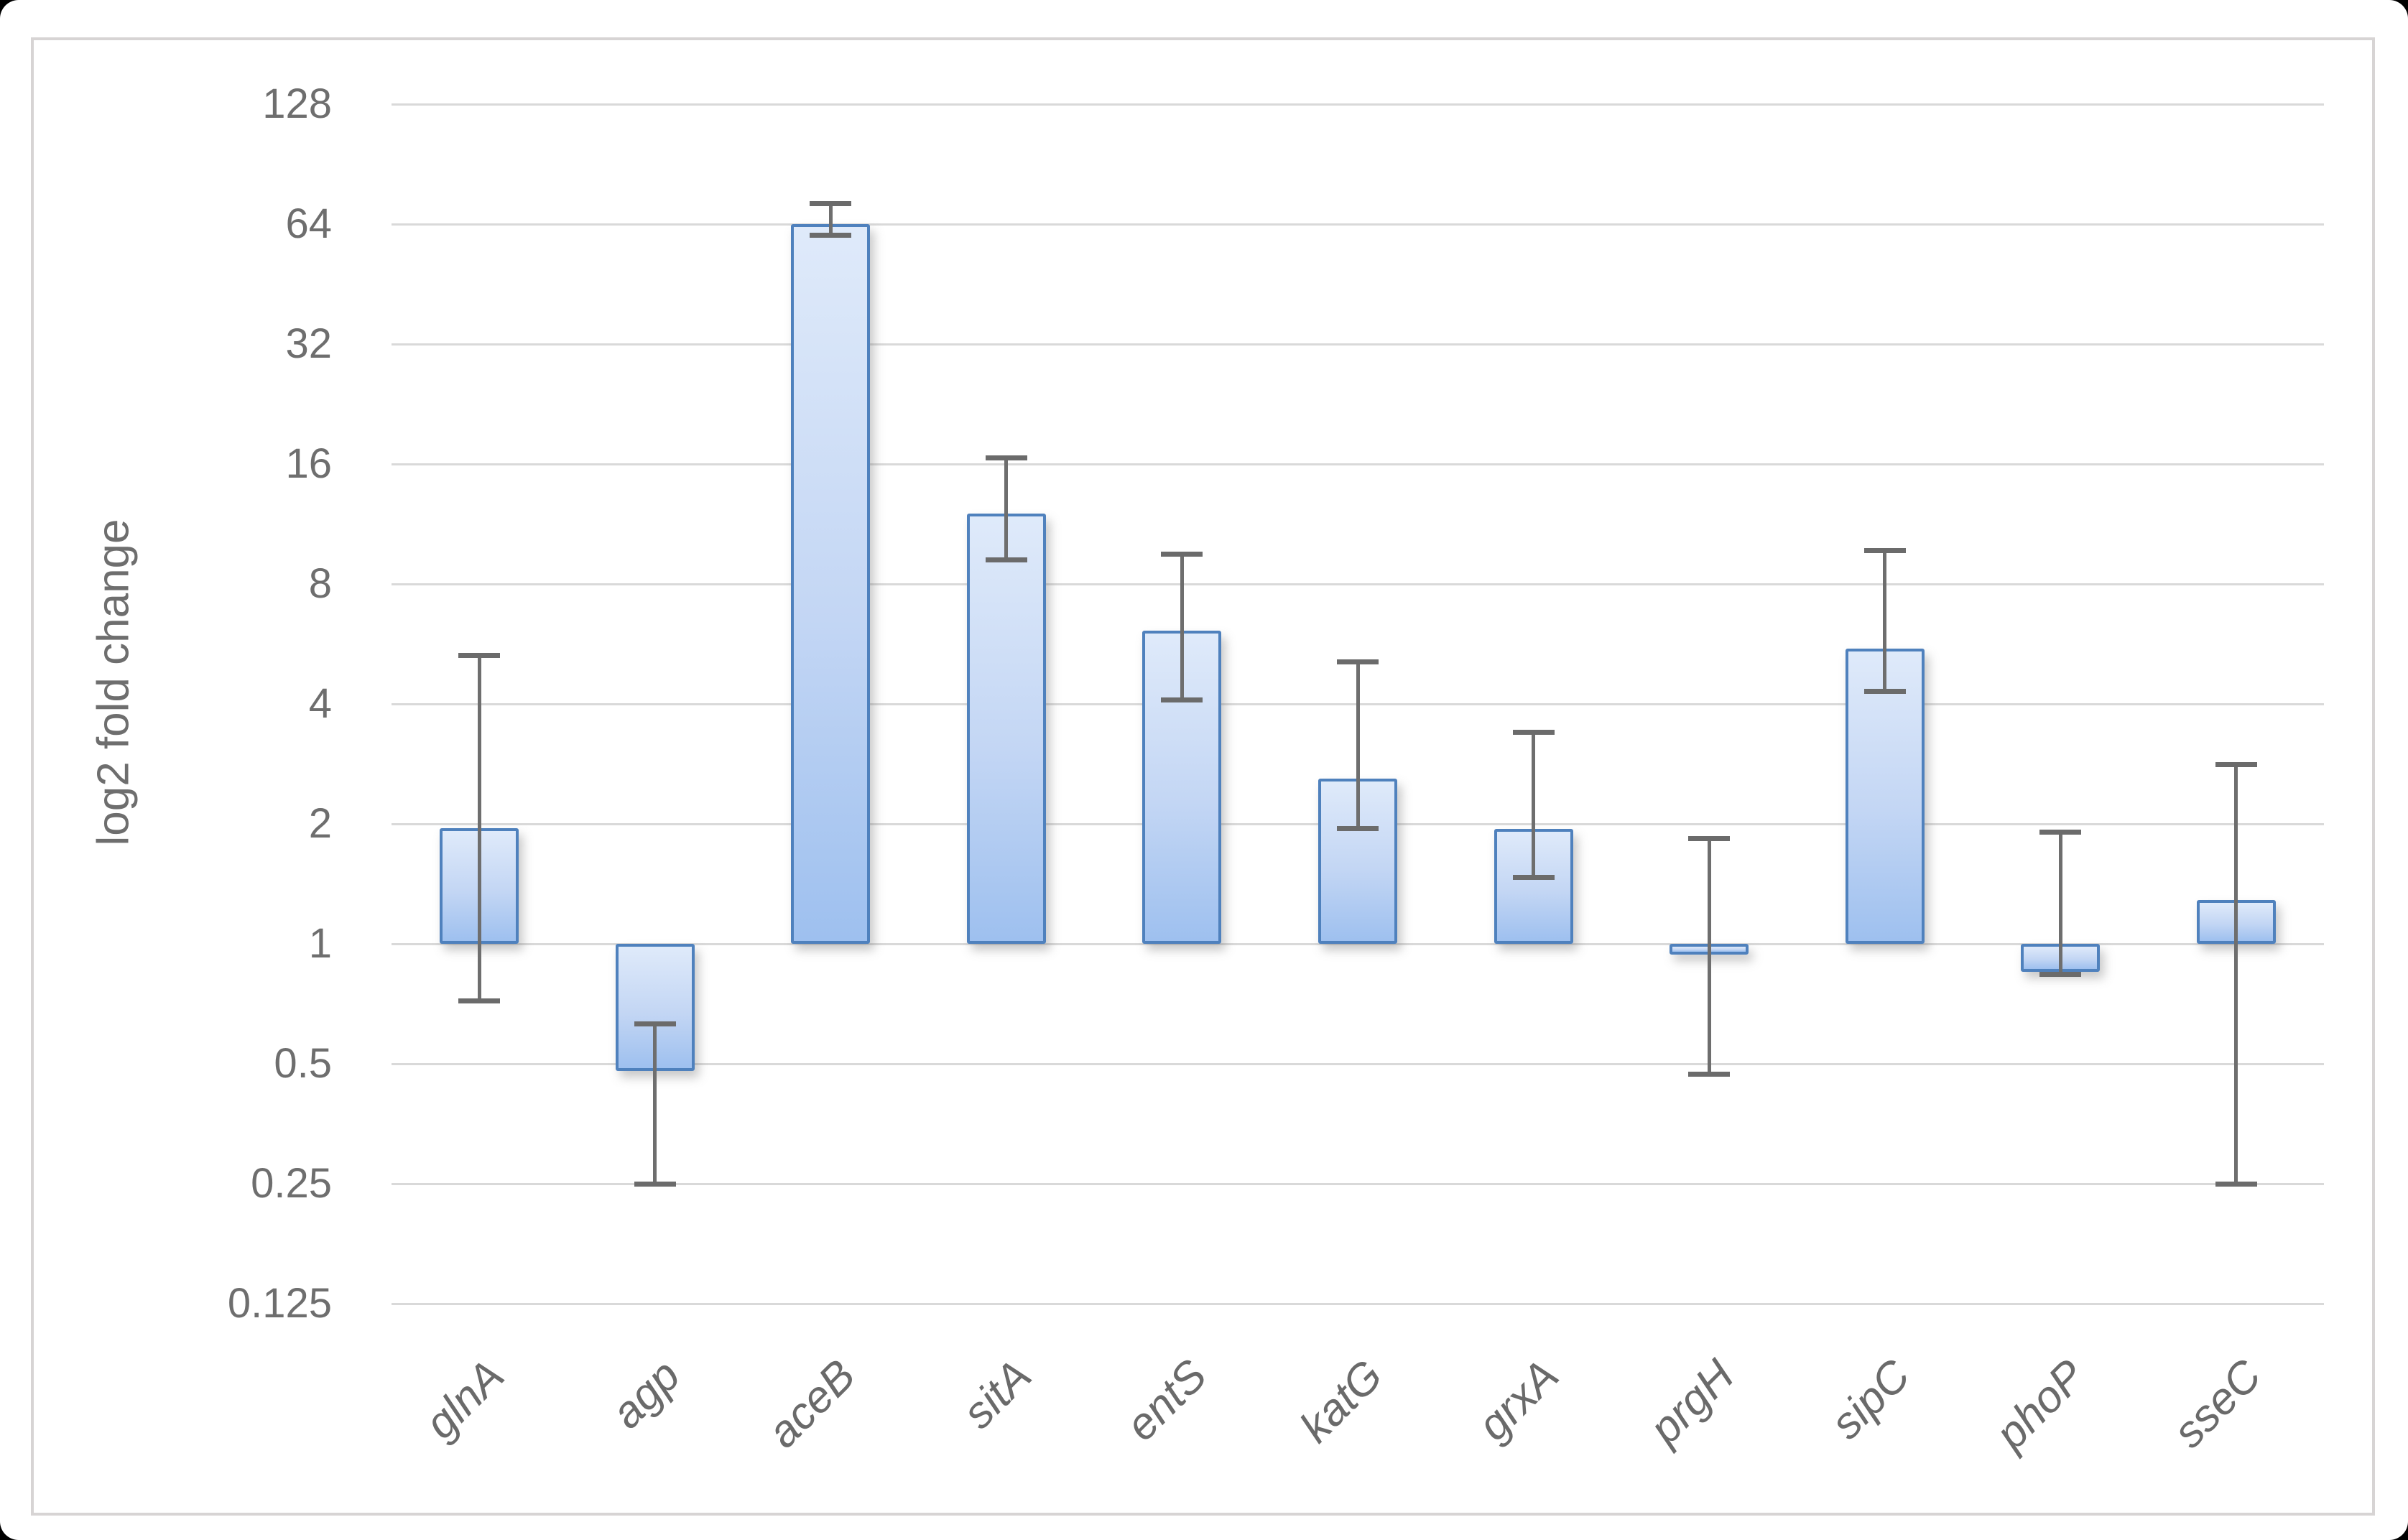 Image resolution: width=2408 pixels, height=1540 pixels. I want to click on error-bar-lower-cap-sseC, so click(2236, 1184).